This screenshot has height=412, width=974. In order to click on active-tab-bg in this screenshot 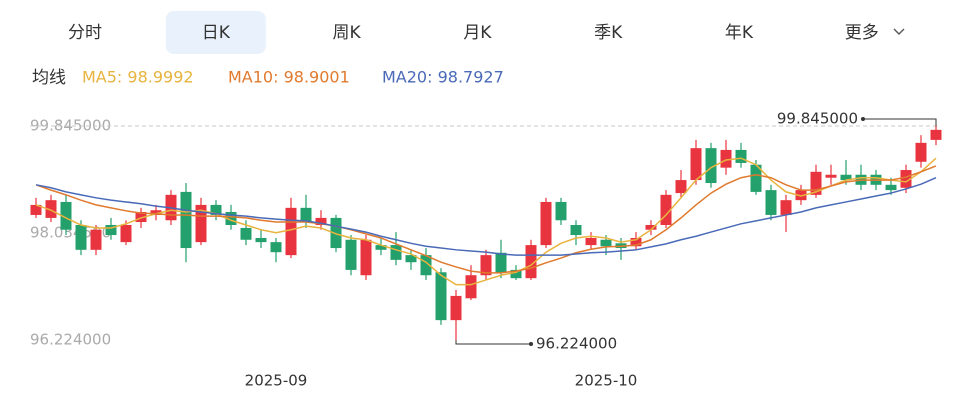, I will do `click(215, 32)`.